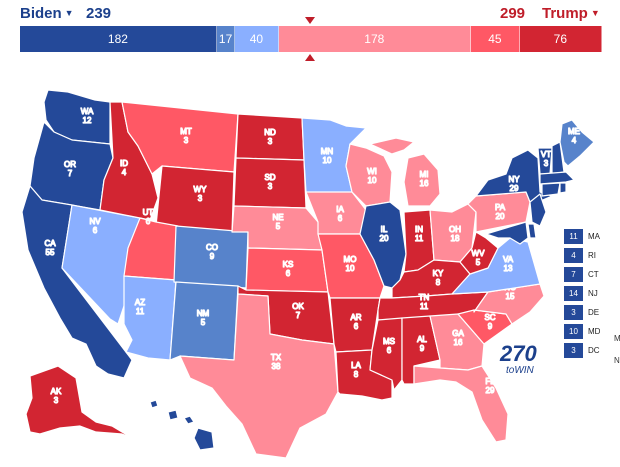 This screenshot has height=467, width=620. Describe the element at coordinates (490, 381) in the screenshot. I see `state-FL-abbr: FL` at that location.